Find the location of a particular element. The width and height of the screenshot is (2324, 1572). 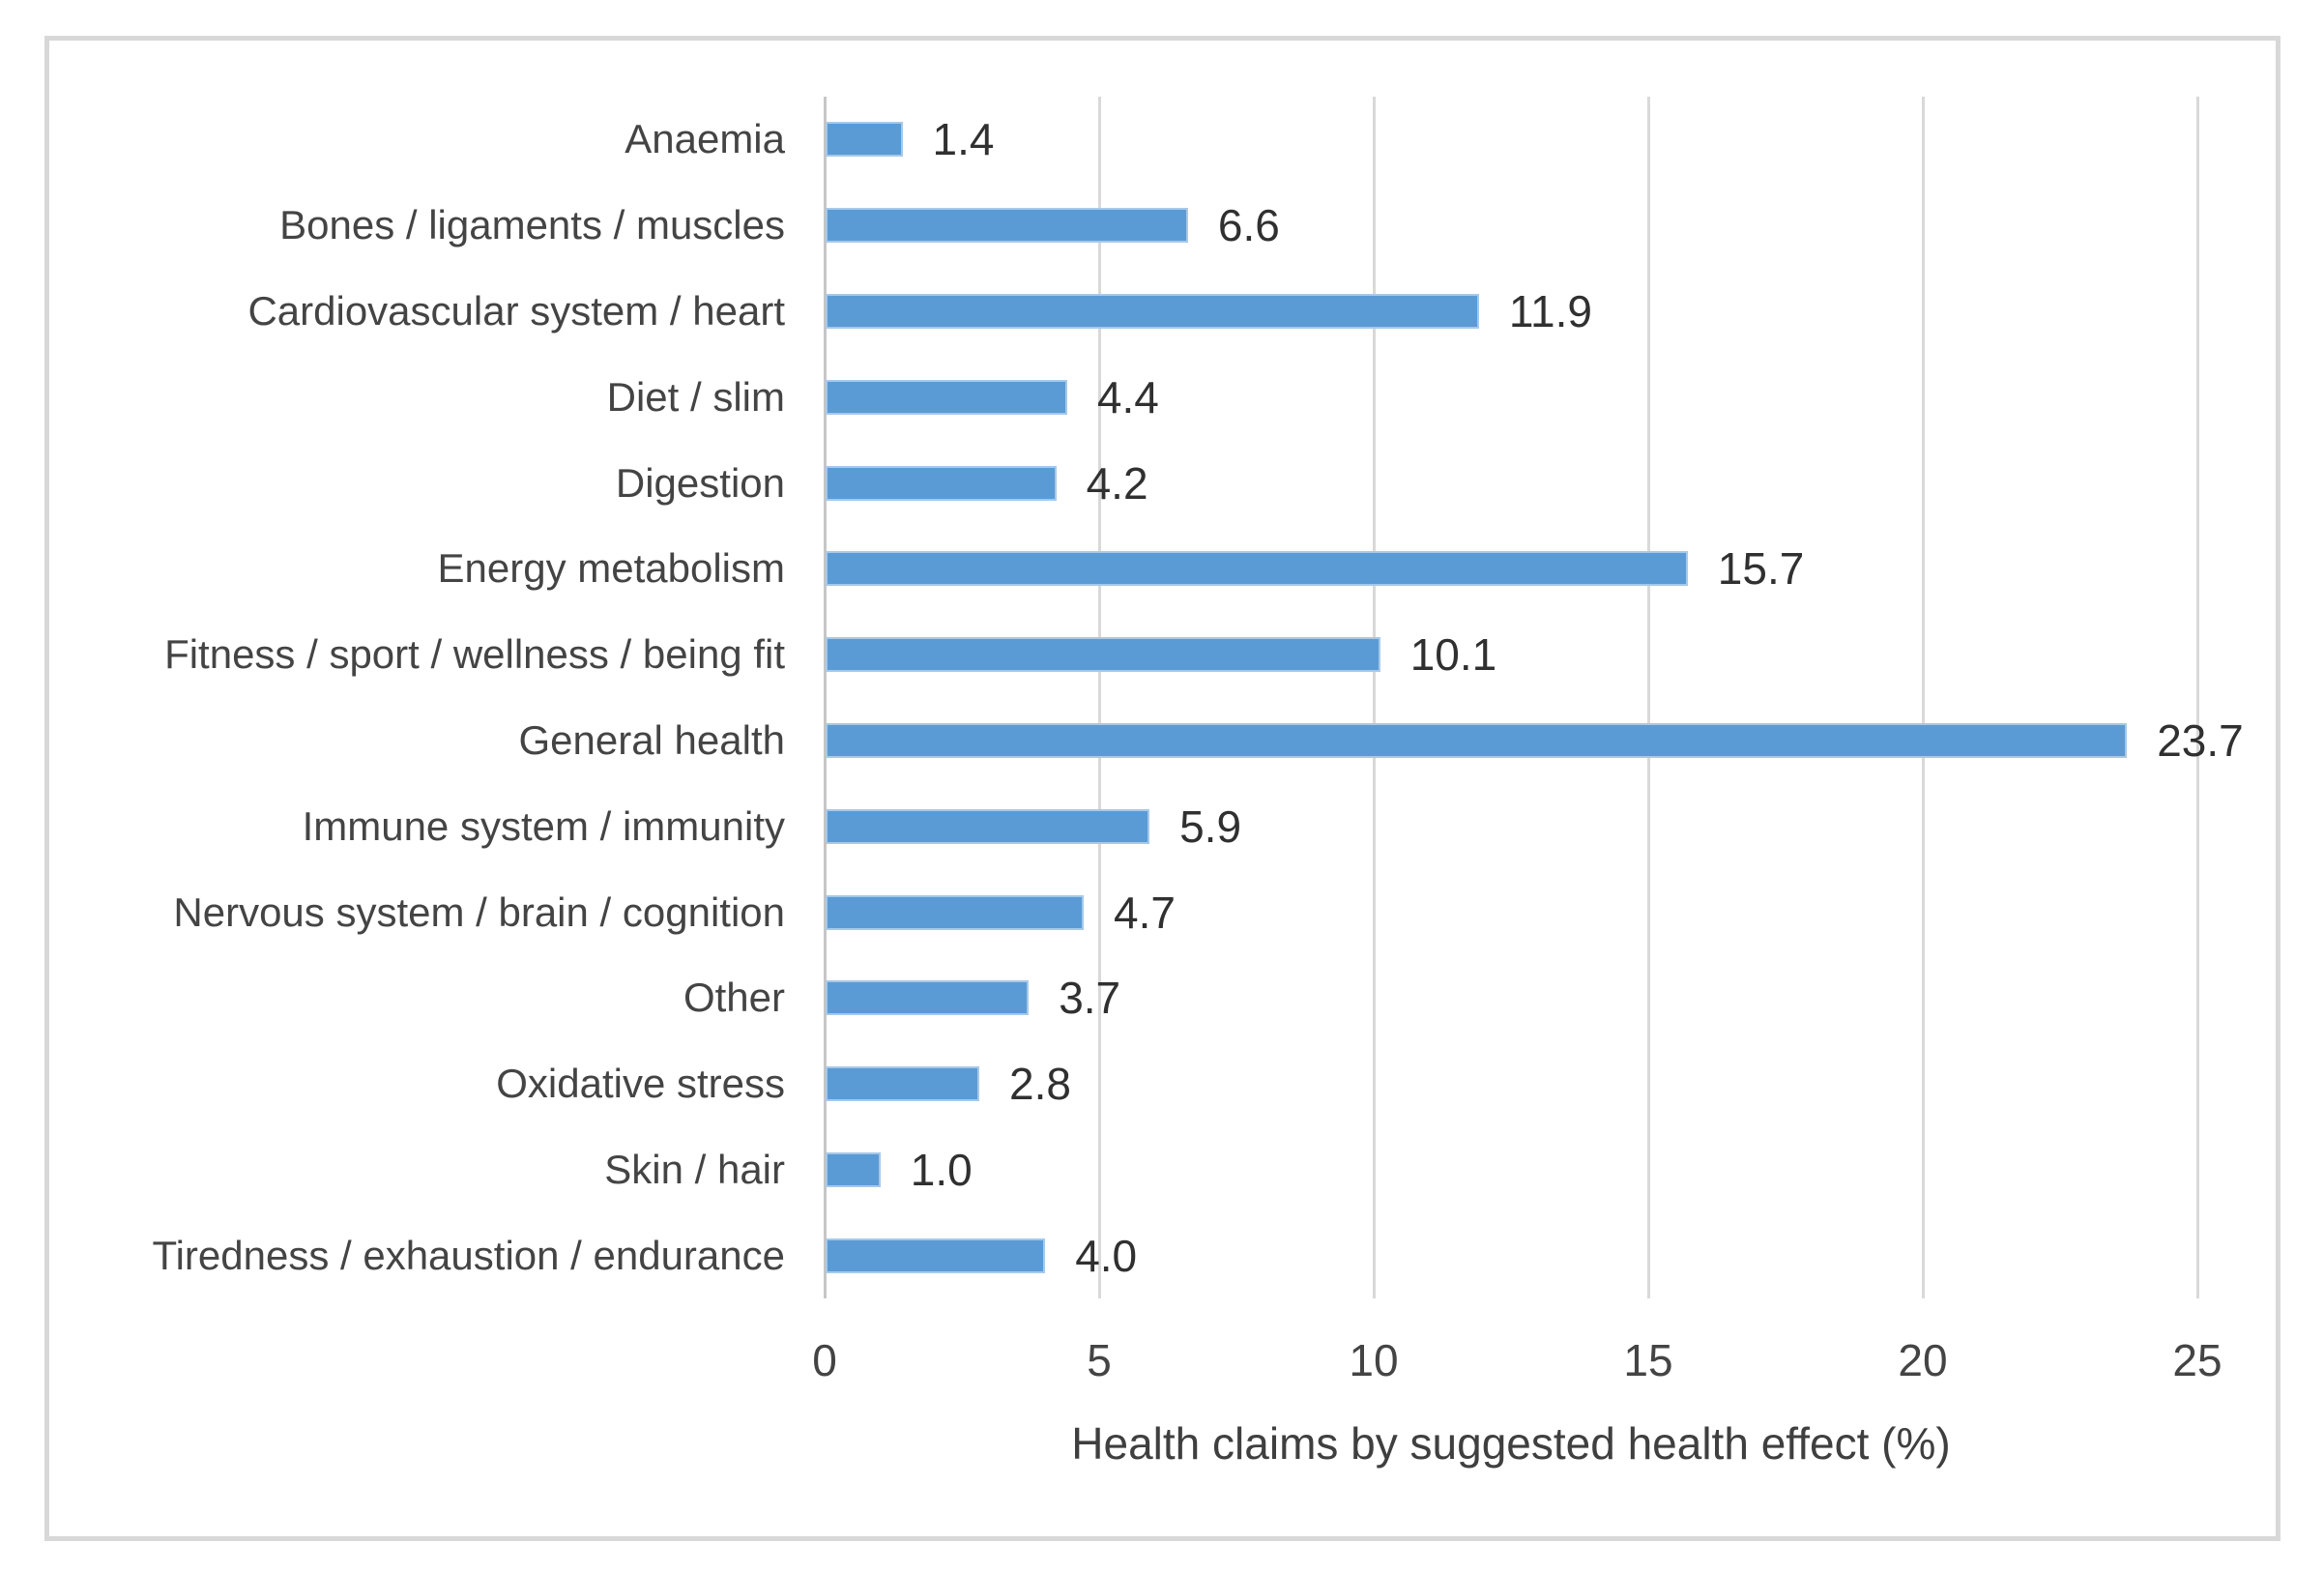

category-label: Energy metabolism is located at coordinates (611, 568).